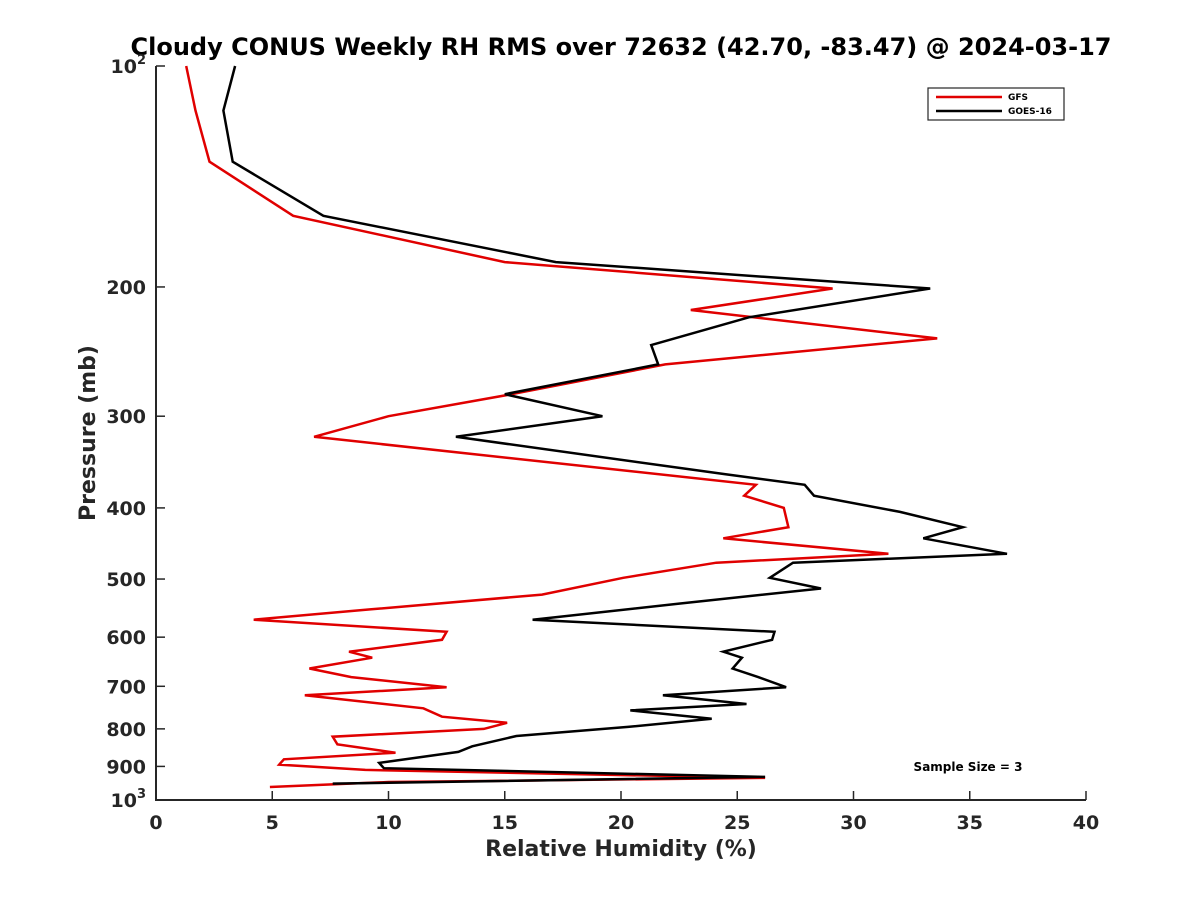 The image size is (1200, 900). Describe the element at coordinates (129, 799) in the screenshot. I see `y-tick-label: 10³` at that location.